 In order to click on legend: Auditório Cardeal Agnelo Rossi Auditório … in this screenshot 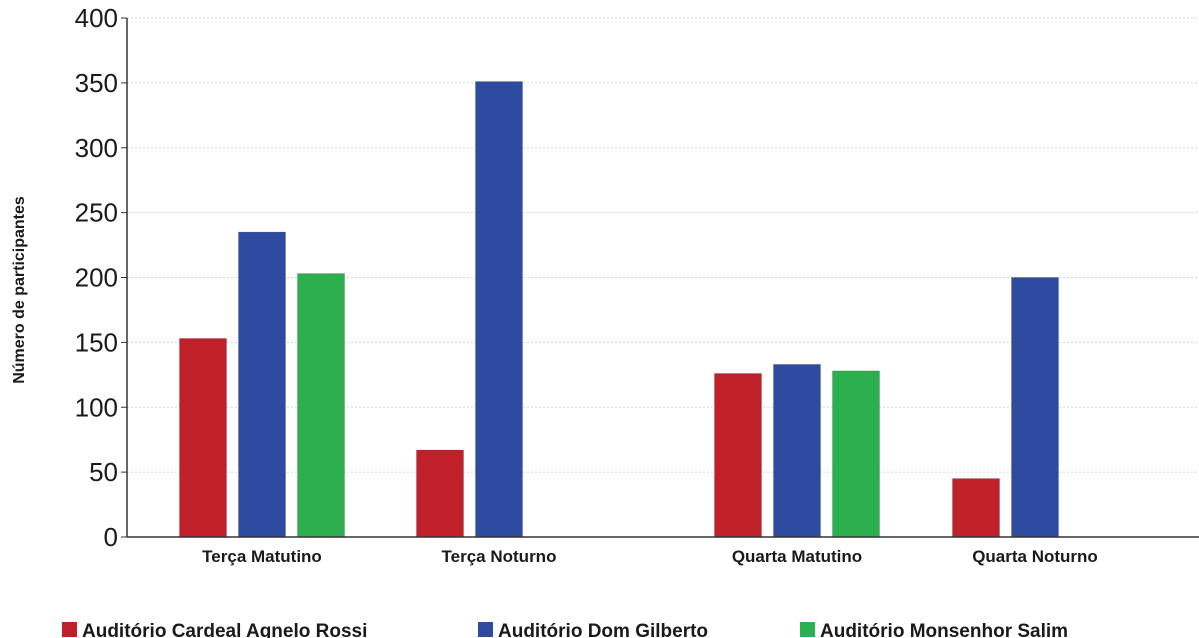, I will do `click(565, 629)`.